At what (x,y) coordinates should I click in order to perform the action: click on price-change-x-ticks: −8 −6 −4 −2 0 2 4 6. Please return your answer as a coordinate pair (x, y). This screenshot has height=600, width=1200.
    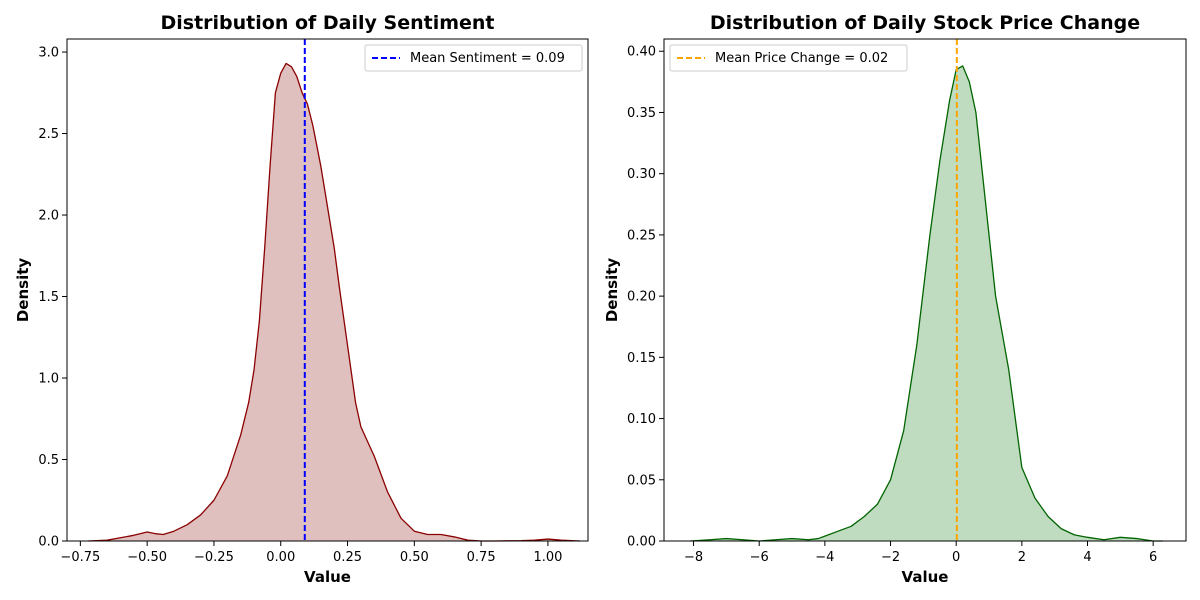
    Looking at the image, I should click on (920, 553).